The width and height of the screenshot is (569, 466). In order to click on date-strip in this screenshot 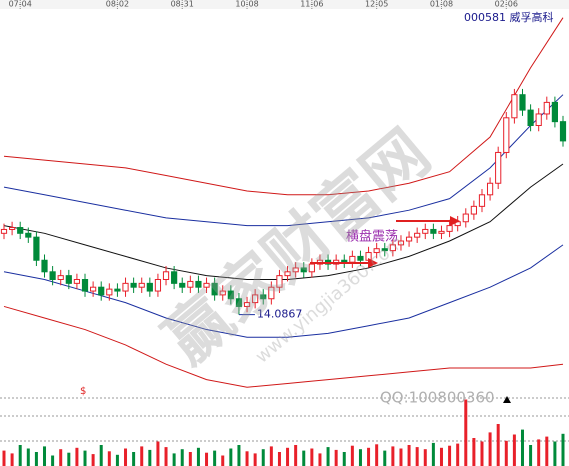, I will do `click(284, 4)`.